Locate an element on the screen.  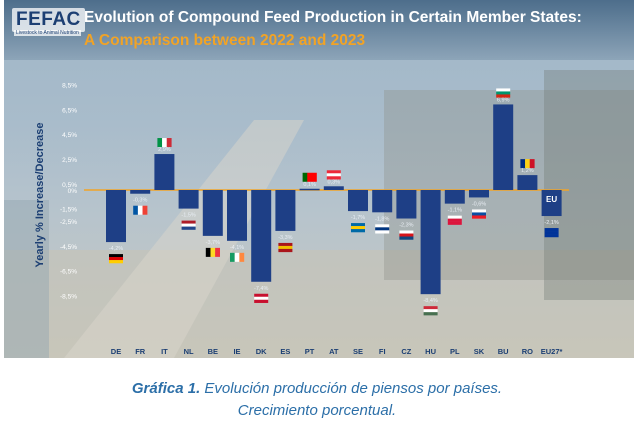
x-tick-label: DK is located at coordinates (261, 351).